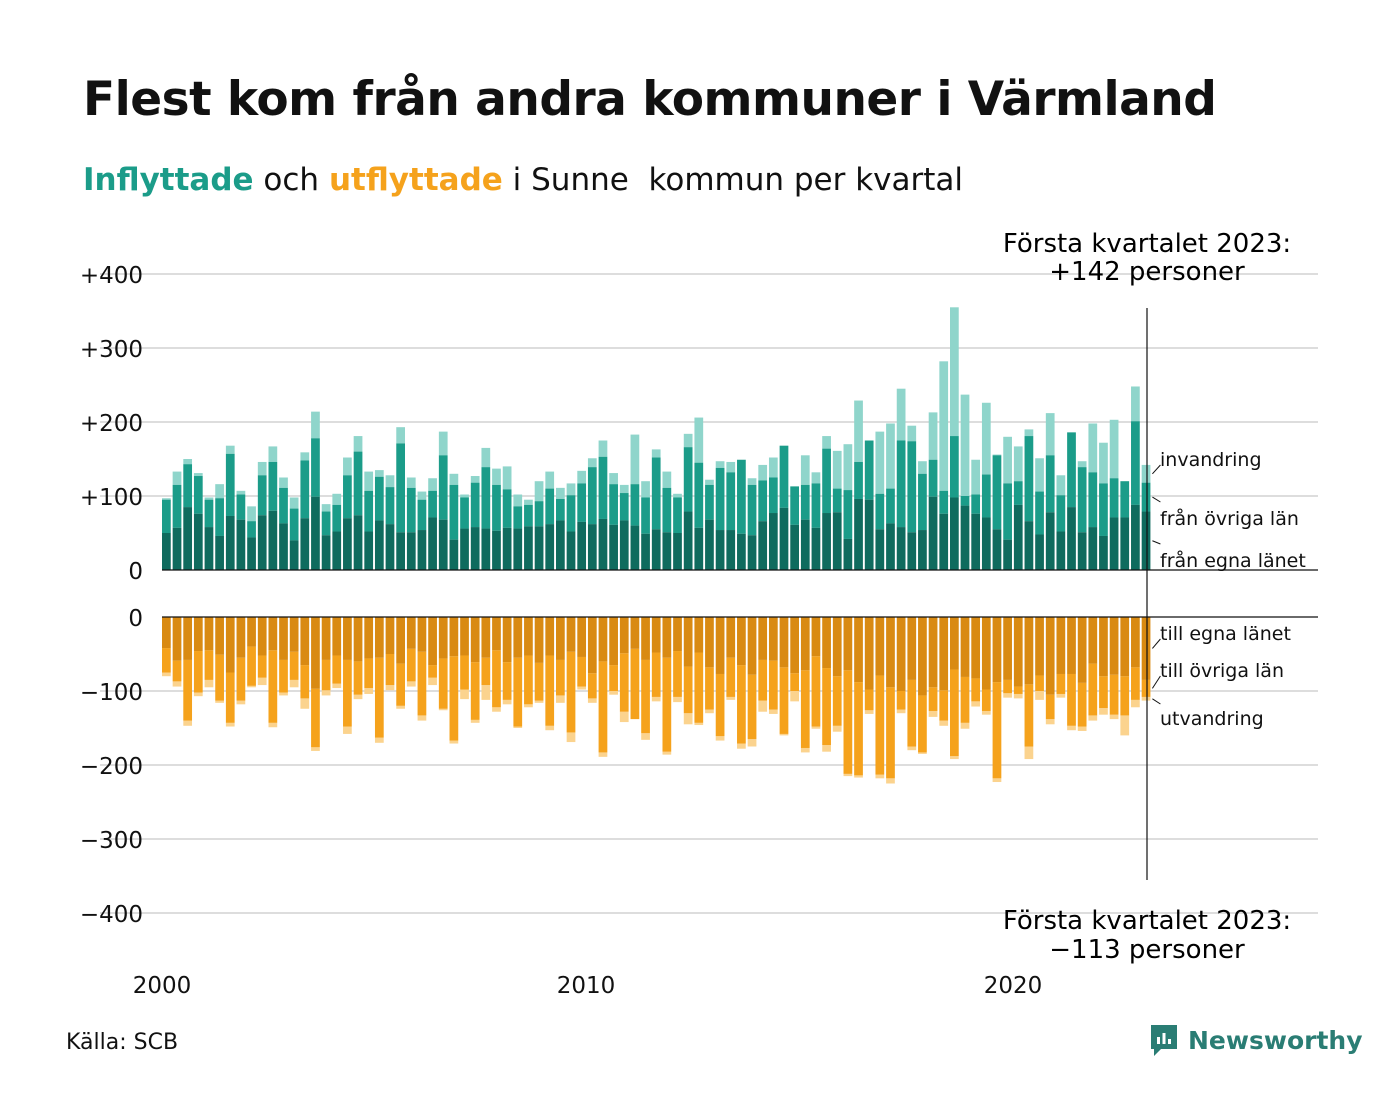 The image size is (1400, 1120). Describe the element at coordinates (1229, 518) in the screenshot. I see `series-label-in: från övriga län` at that location.